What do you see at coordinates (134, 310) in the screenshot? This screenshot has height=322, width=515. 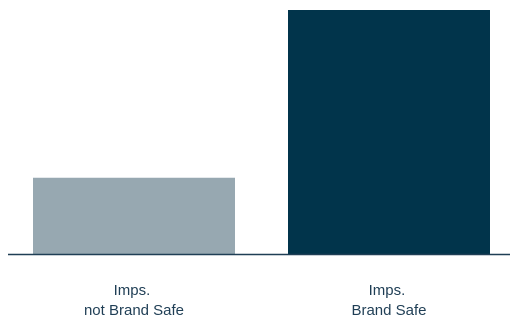 I see `category-label-0-line-1: not Brand Safe` at bounding box center [134, 310].